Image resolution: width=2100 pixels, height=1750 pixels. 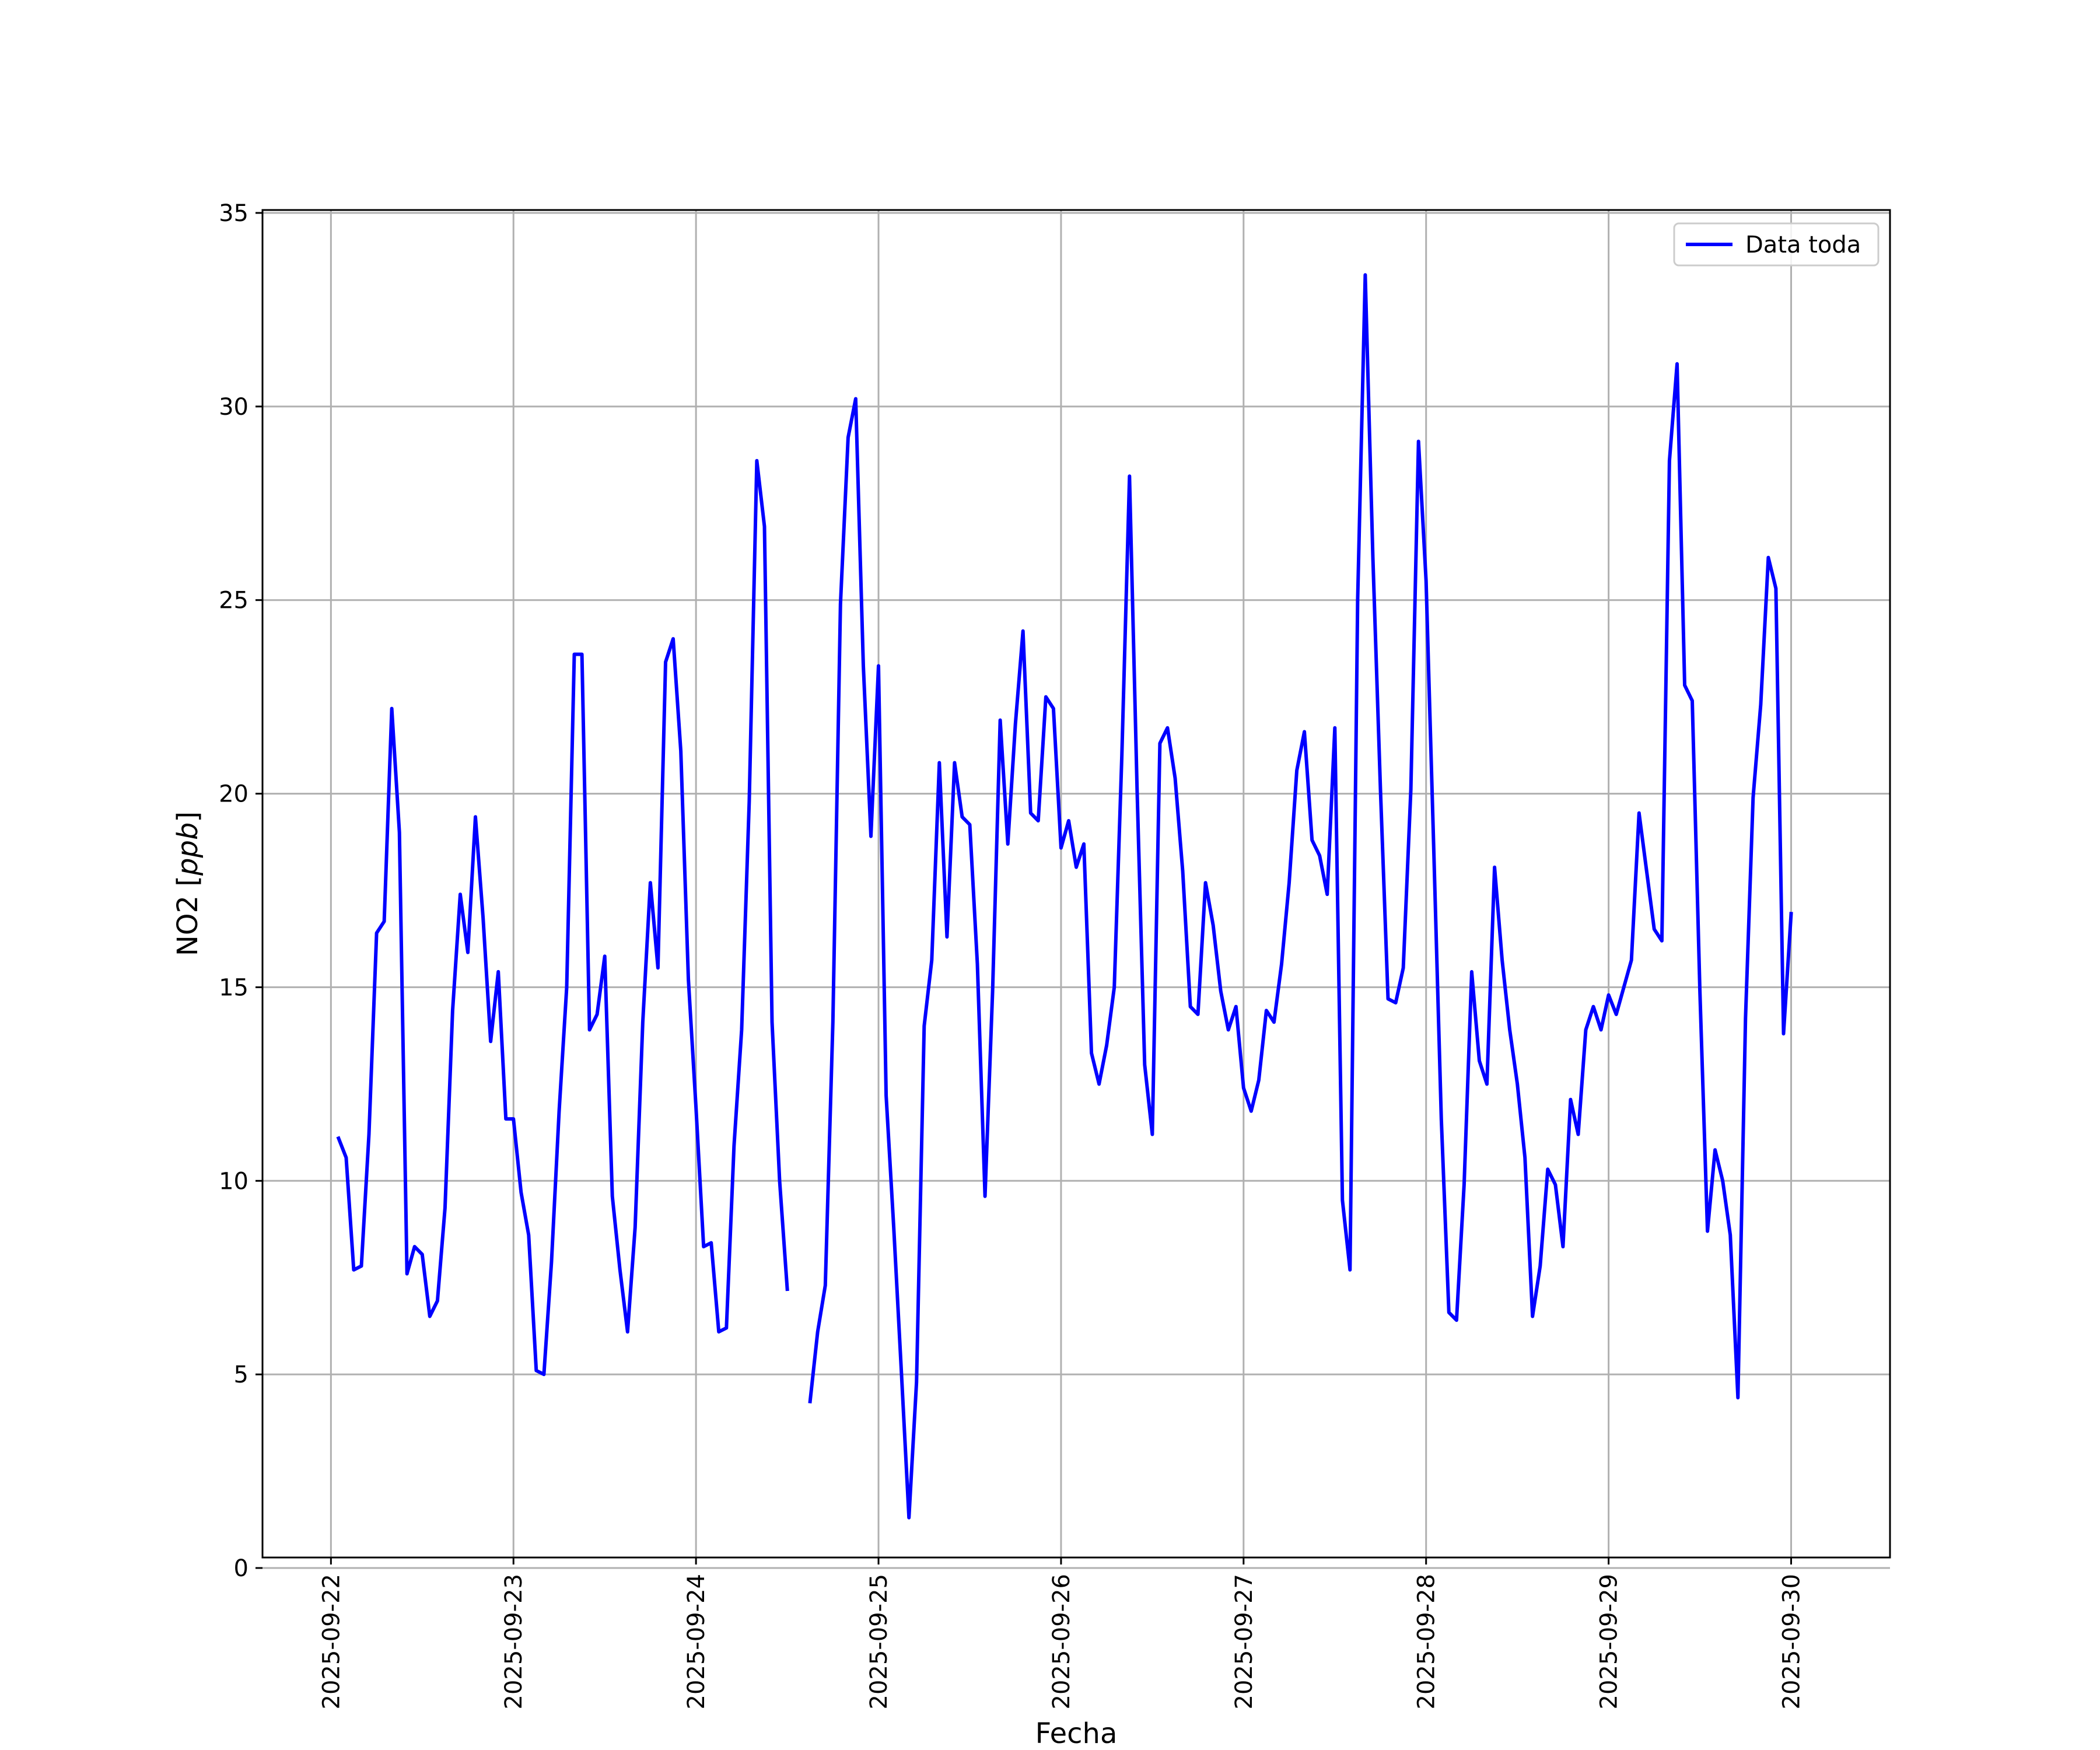 What do you see at coordinates (1076, 1733) in the screenshot?
I see `x-axis-label: Fecha` at bounding box center [1076, 1733].